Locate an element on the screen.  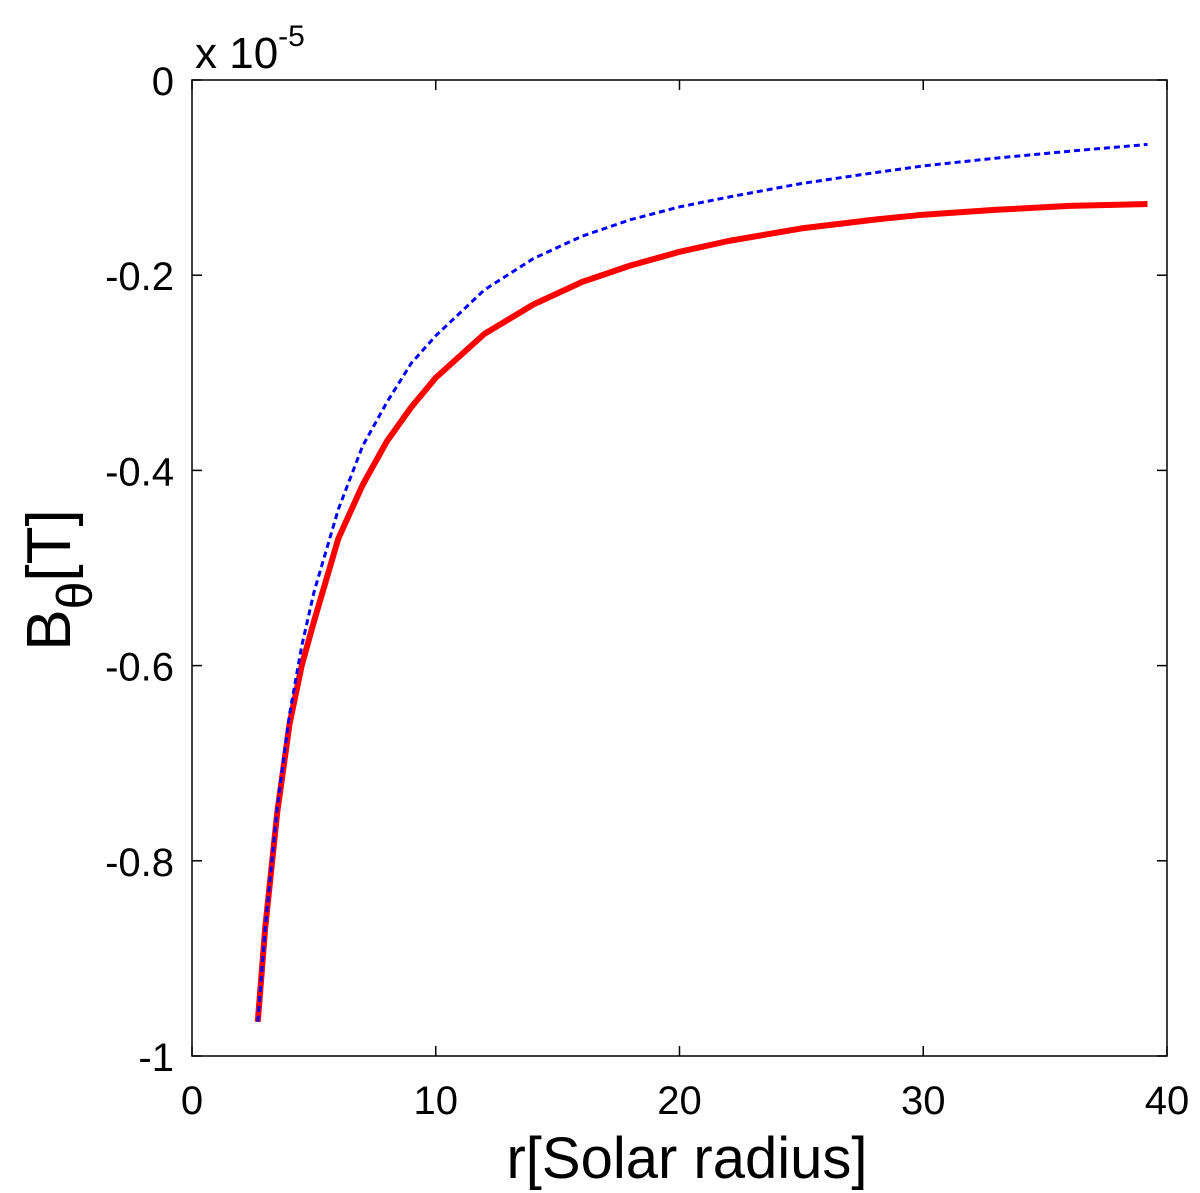
y-multiplier-exponent: -5 is located at coordinates (291, 36).